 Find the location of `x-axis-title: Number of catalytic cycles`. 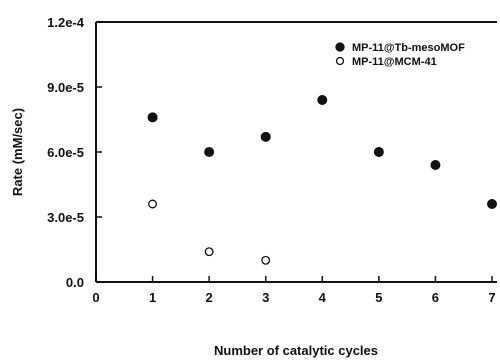

x-axis-title: Number of catalytic cycles is located at coordinates (296, 350).